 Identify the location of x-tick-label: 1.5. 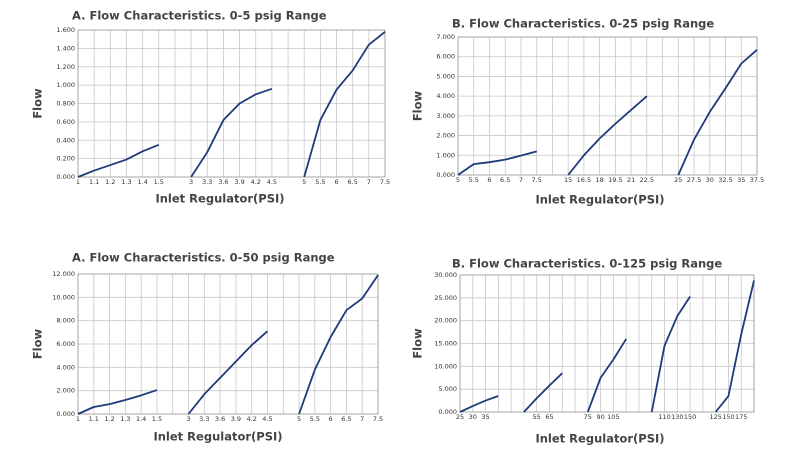
(159, 182).